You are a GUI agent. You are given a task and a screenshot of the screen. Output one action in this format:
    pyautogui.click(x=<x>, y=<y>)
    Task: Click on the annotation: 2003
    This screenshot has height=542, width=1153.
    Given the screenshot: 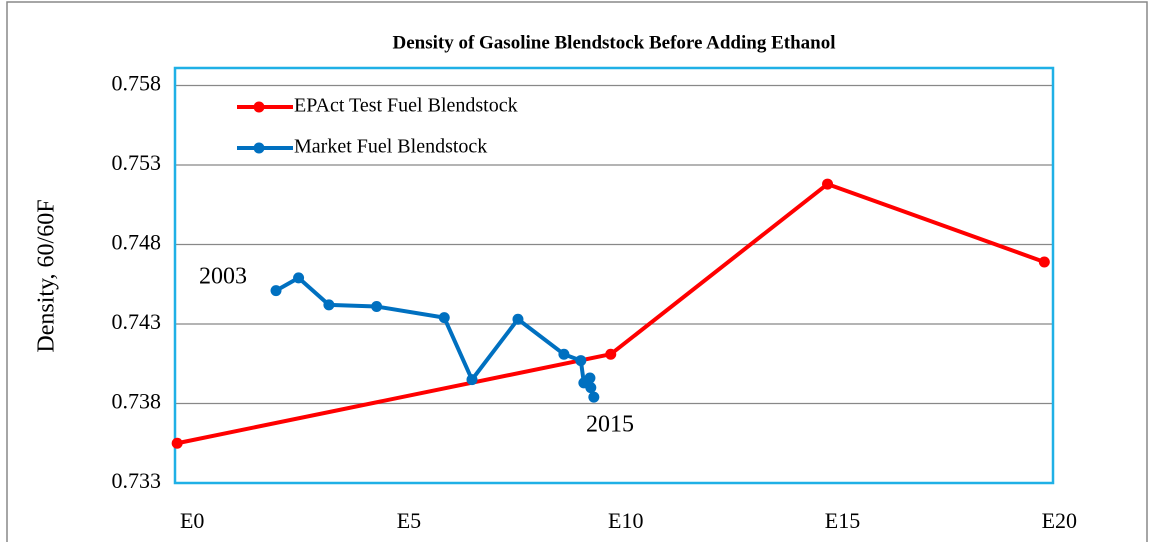 What is the action you would take?
    pyautogui.click(x=223, y=277)
    